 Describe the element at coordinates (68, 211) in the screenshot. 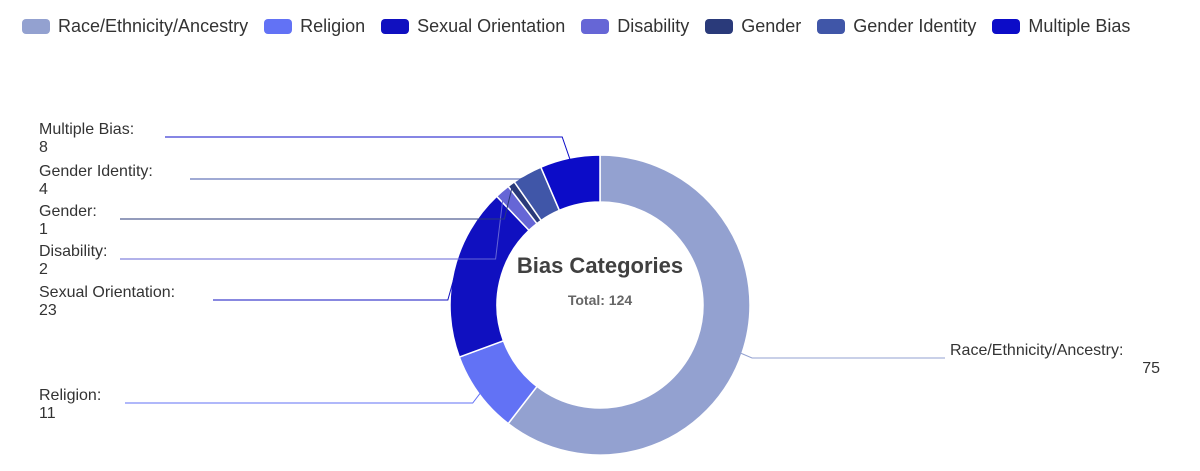

I see `data-label-name-gender: Gender:` at that location.